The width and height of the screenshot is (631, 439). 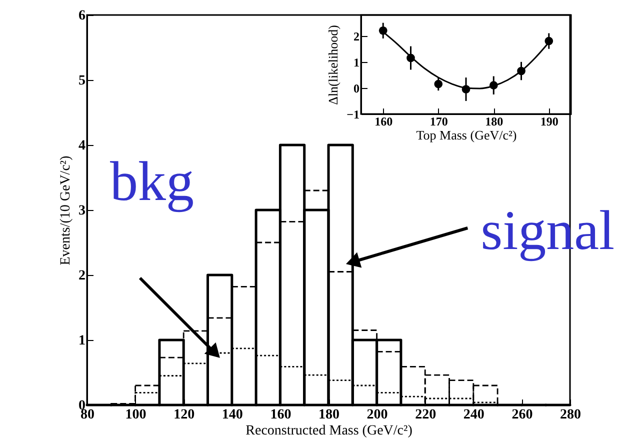 What do you see at coordinates (357, 88) in the screenshot?
I see `y-tick-label: 0` at bounding box center [357, 88].